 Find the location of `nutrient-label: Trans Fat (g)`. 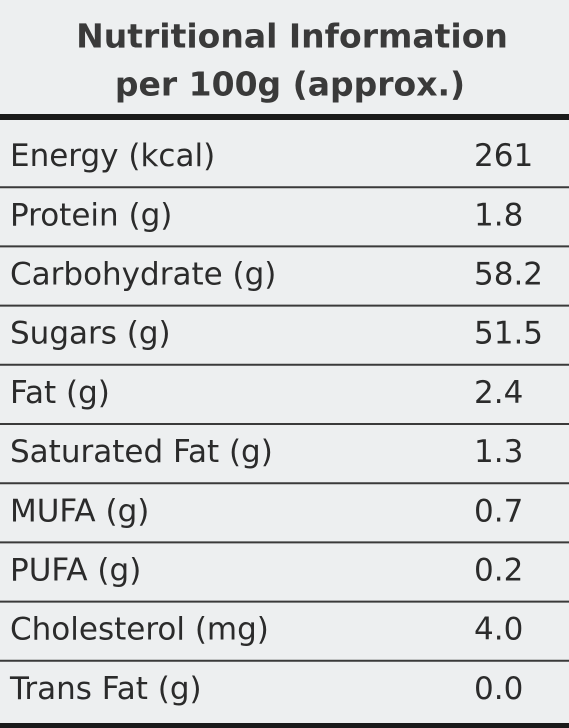

nutrient-label: Trans Fat (g) is located at coordinates (105, 689).